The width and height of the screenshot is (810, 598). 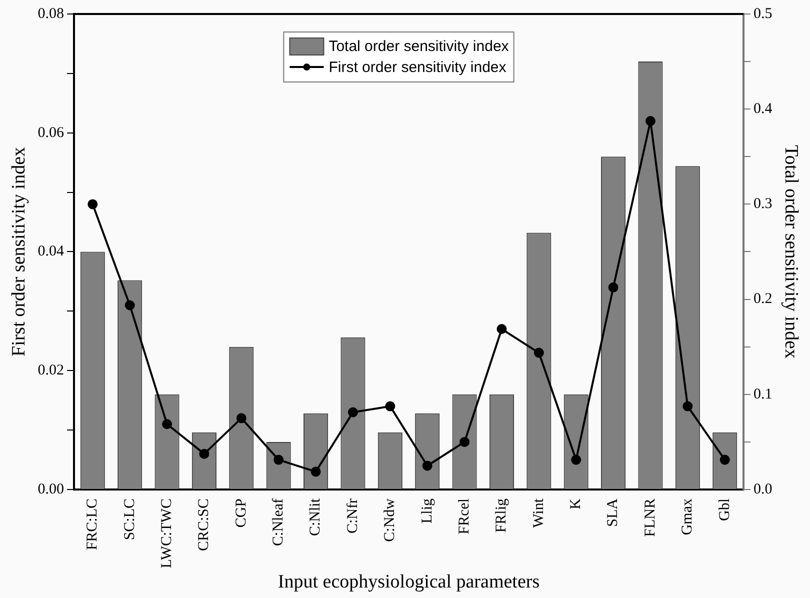 I want to click on x-tick-label: SC:LC, so click(x=130, y=519).